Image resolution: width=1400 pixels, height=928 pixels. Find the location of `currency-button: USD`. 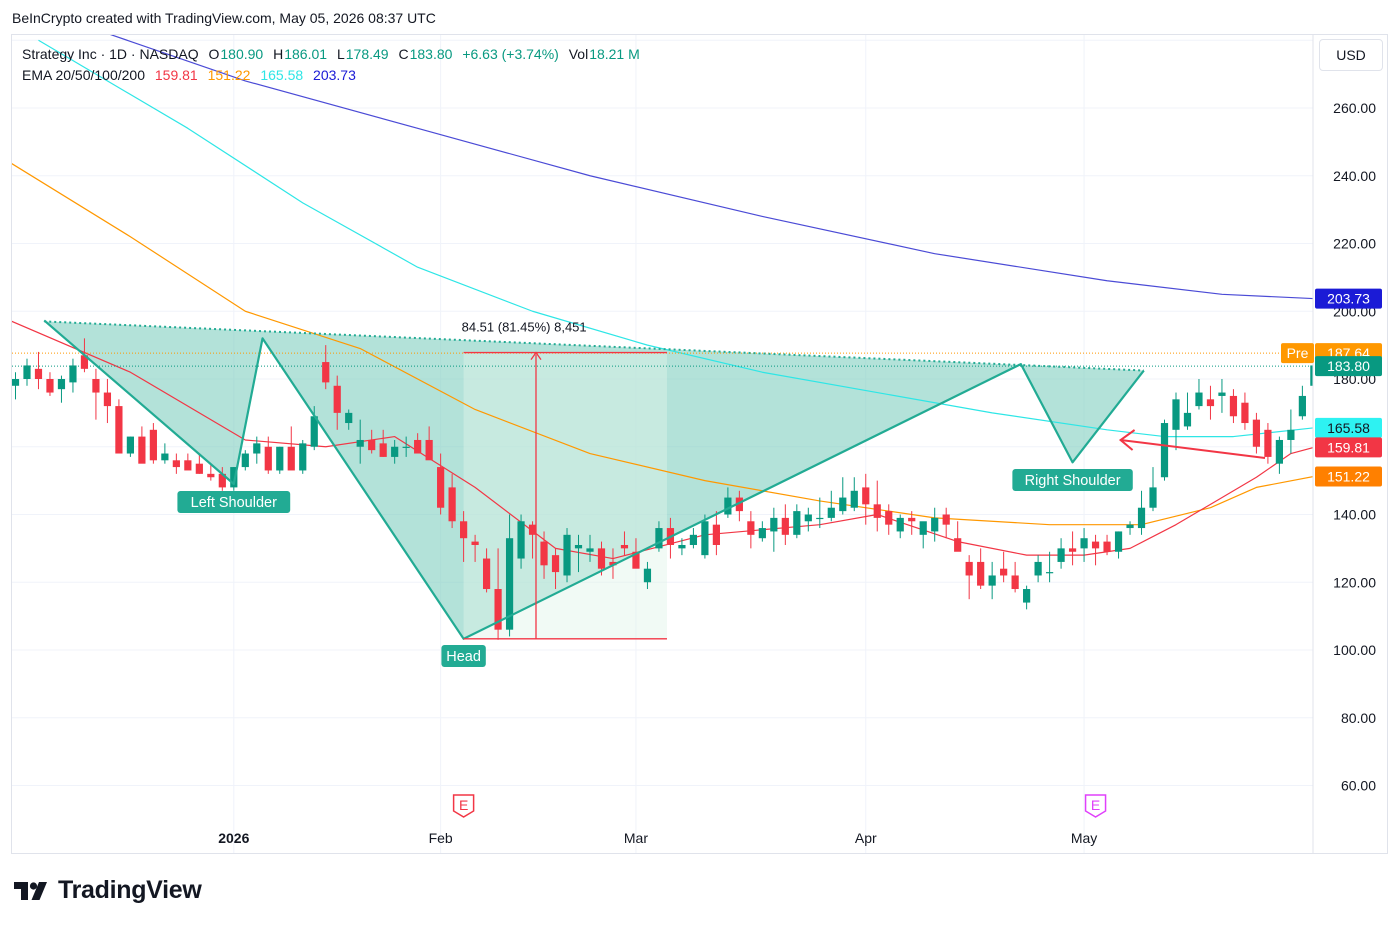

currency-button: USD is located at coordinates (1351, 55).